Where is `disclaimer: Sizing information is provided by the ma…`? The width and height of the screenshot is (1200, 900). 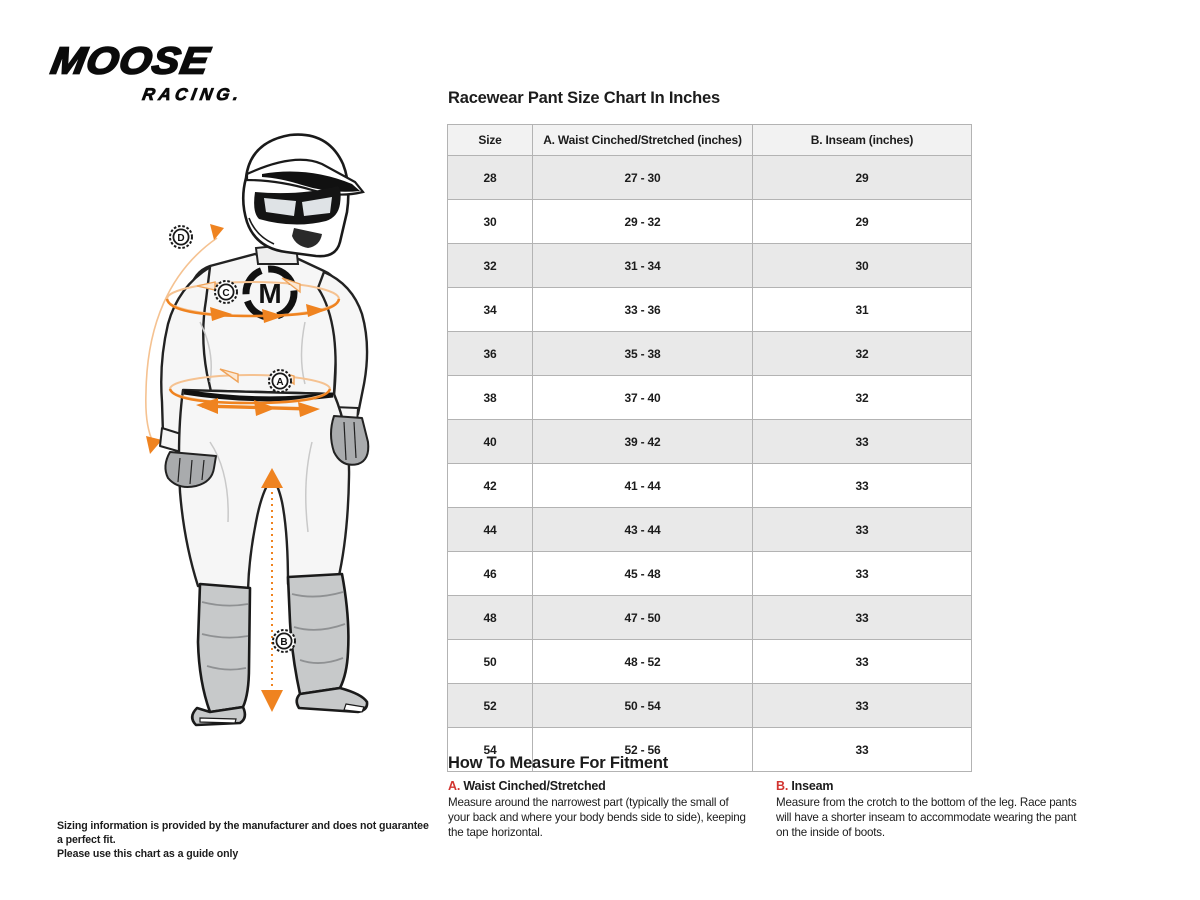
disclaimer: Sizing information is provided by the ma… is located at coordinates (247, 840).